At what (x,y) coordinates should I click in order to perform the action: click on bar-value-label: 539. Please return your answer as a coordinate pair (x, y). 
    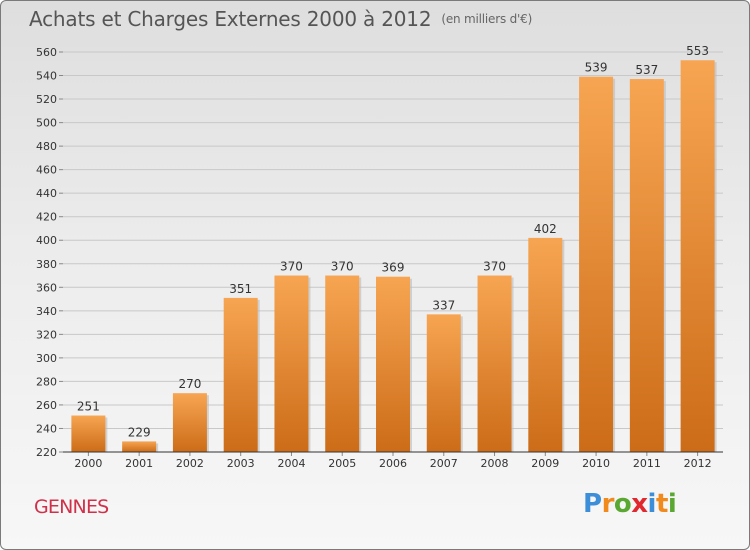
    Looking at the image, I should click on (596, 68).